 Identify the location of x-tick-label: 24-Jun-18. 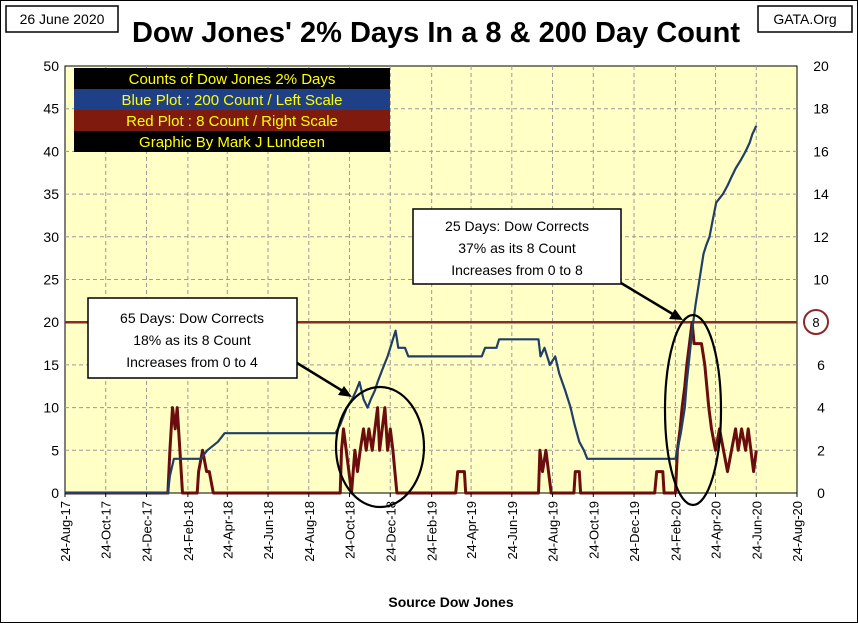
(268, 530).